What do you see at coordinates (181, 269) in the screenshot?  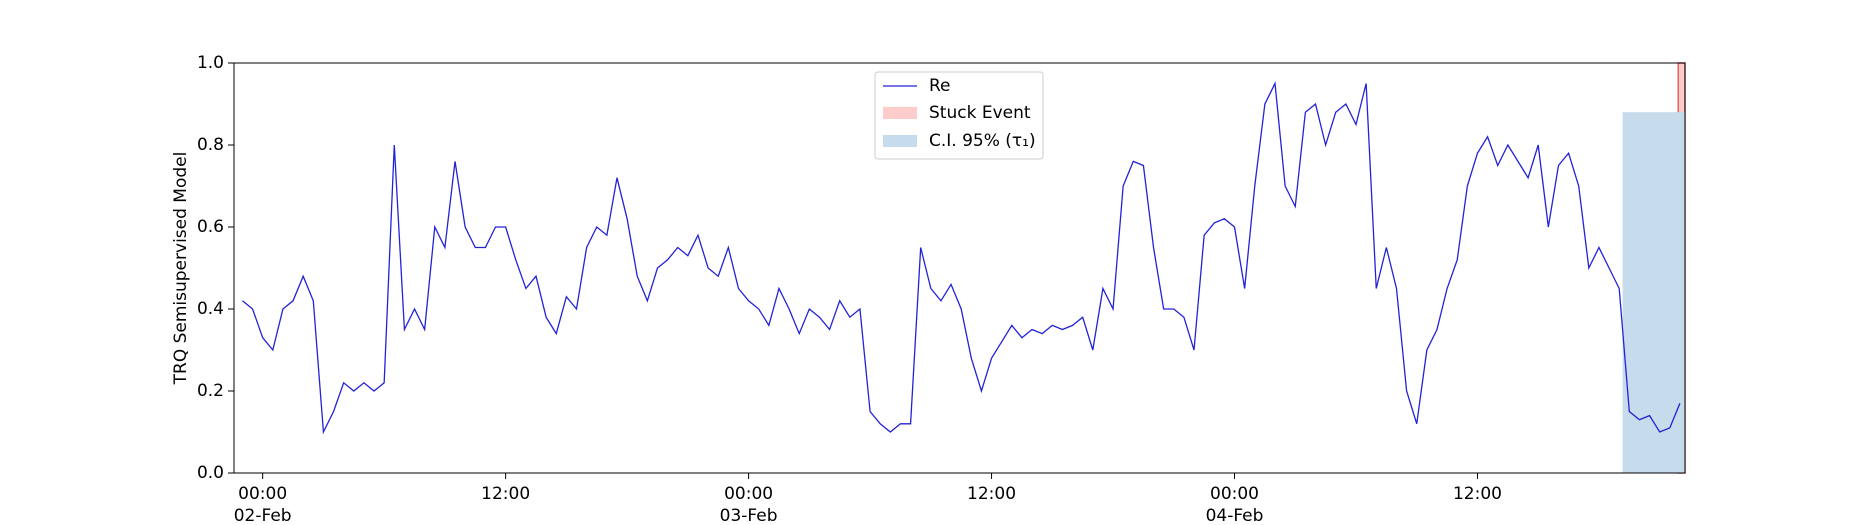 I see `y-axis-label: TRQ Semisupervised Model` at bounding box center [181, 269].